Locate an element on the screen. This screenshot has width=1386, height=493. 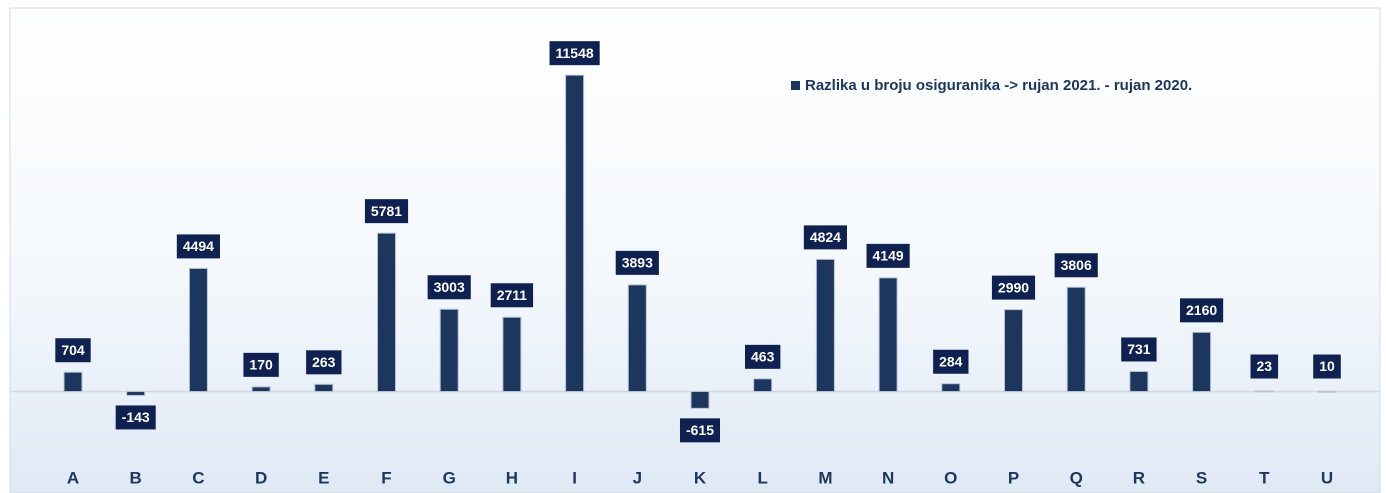
x-tick-label: Q is located at coordinates (1076, 477).